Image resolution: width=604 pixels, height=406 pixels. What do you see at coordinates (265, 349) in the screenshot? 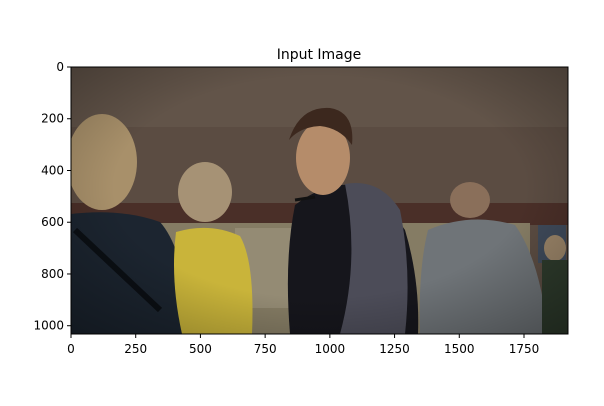
I see `x-tick-label: 750` at bounding box center [265, 349].